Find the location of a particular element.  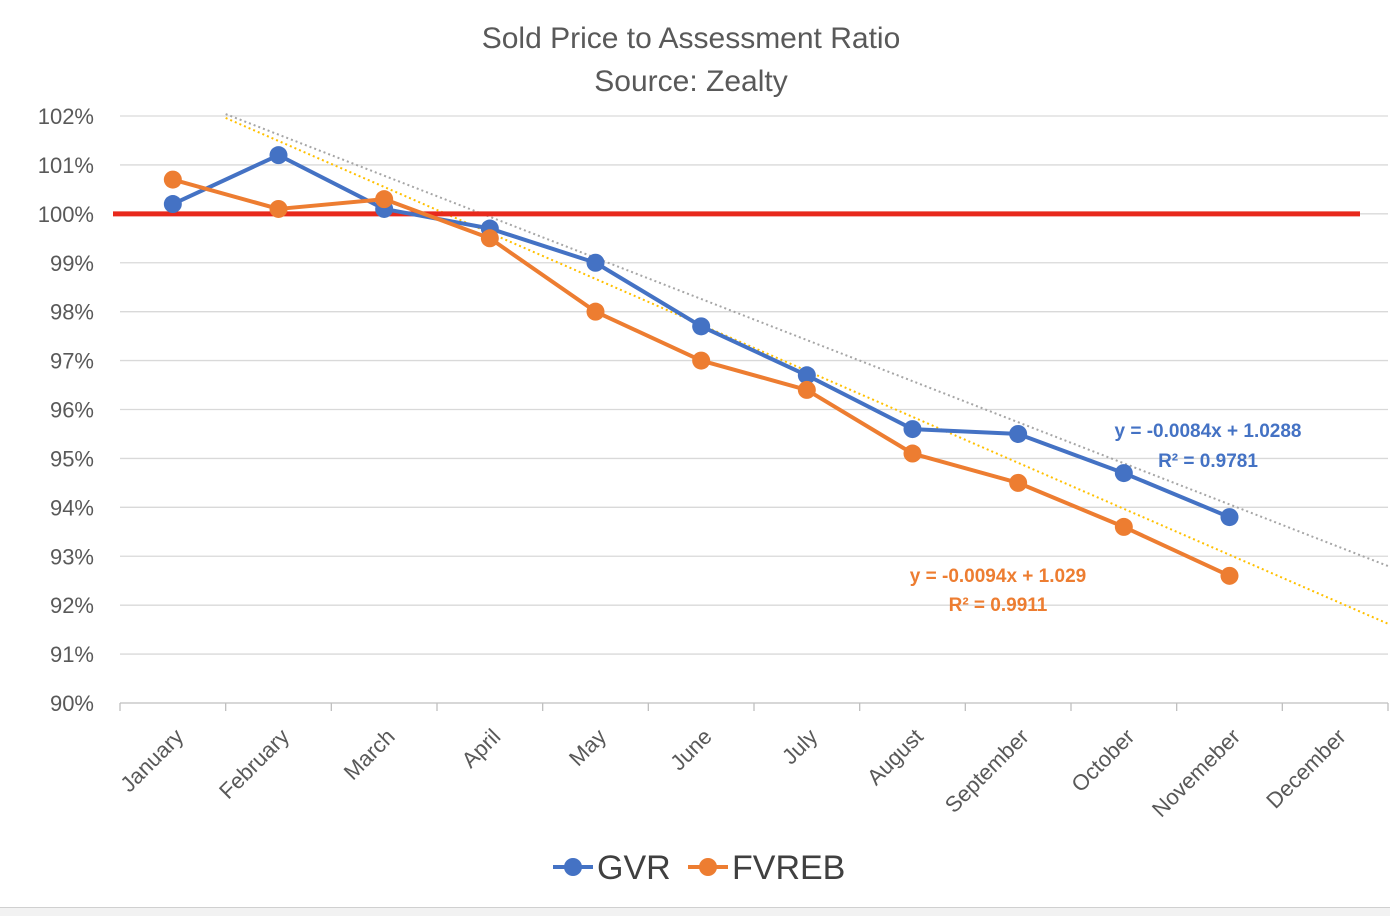

legend-fvreb-marker is located at coordinates (708, 867).